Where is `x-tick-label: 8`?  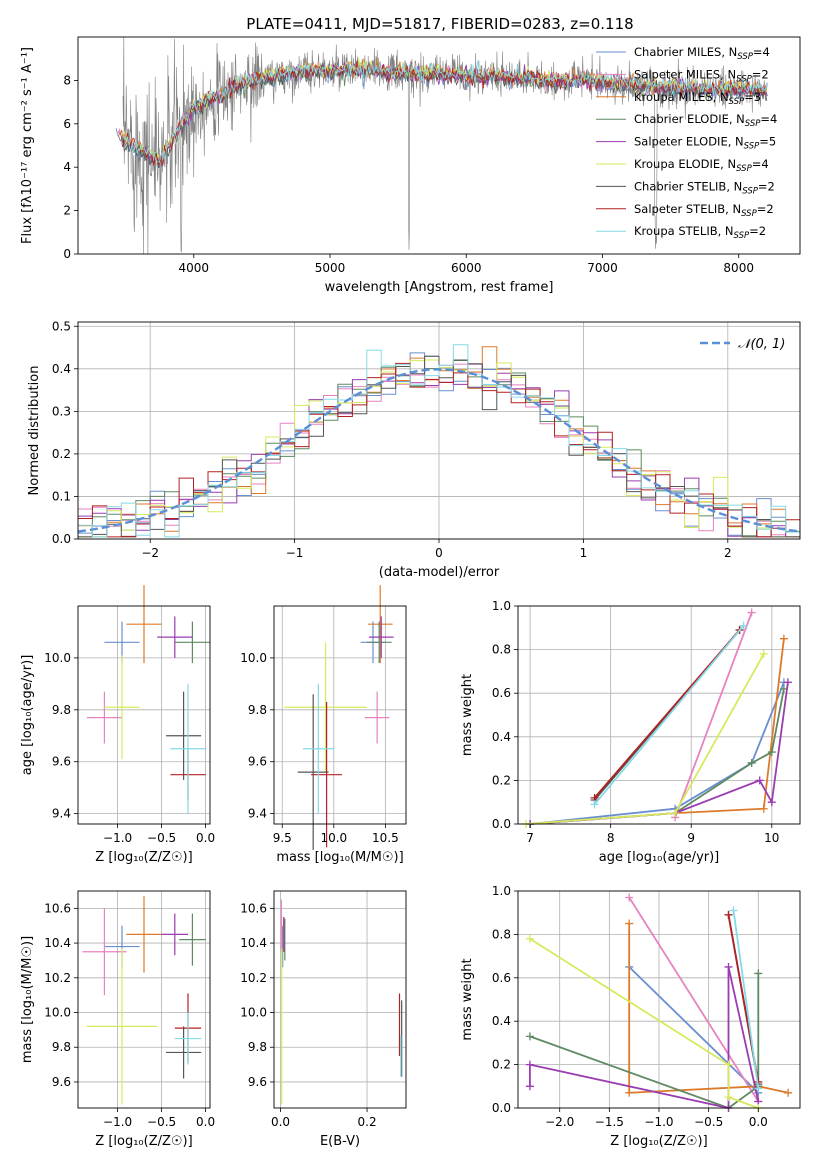 x-tick-label: 8 is located at coordinates (611, 838).